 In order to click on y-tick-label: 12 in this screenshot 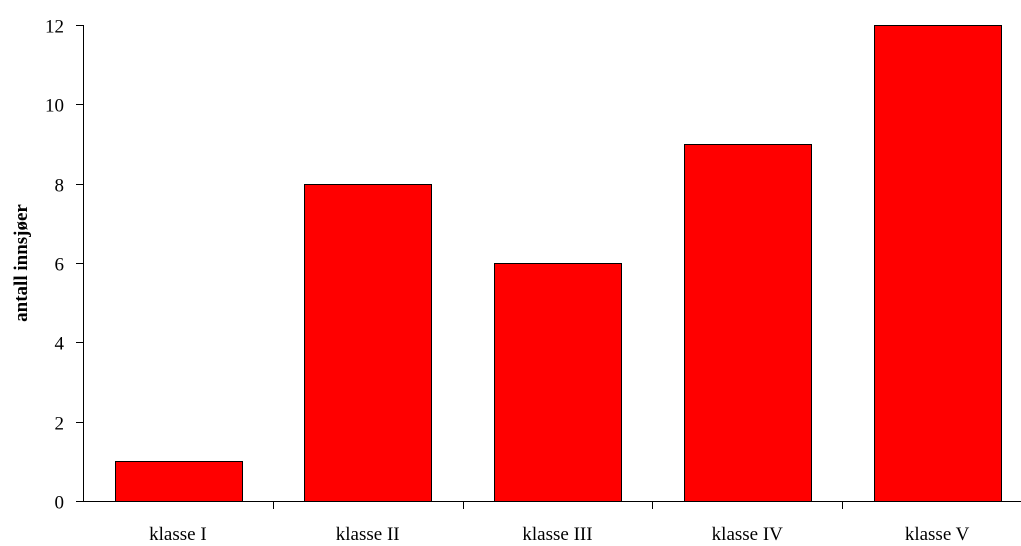, I will do `click(54, 27)`.